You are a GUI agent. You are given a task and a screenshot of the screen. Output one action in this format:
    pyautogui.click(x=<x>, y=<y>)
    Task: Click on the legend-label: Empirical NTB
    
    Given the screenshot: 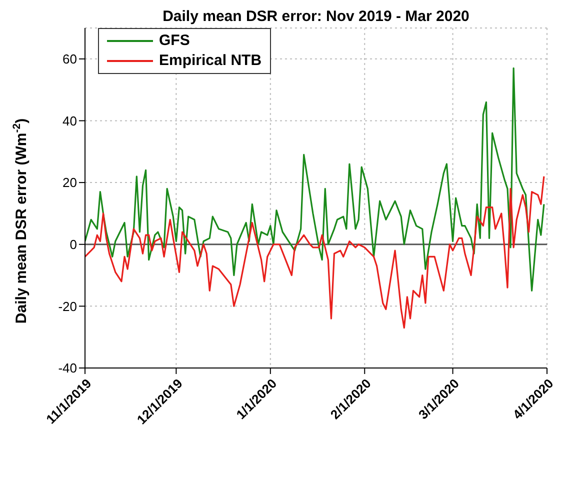 What is the action you would take?
    pyautogui.click(x=210, y=61)
    